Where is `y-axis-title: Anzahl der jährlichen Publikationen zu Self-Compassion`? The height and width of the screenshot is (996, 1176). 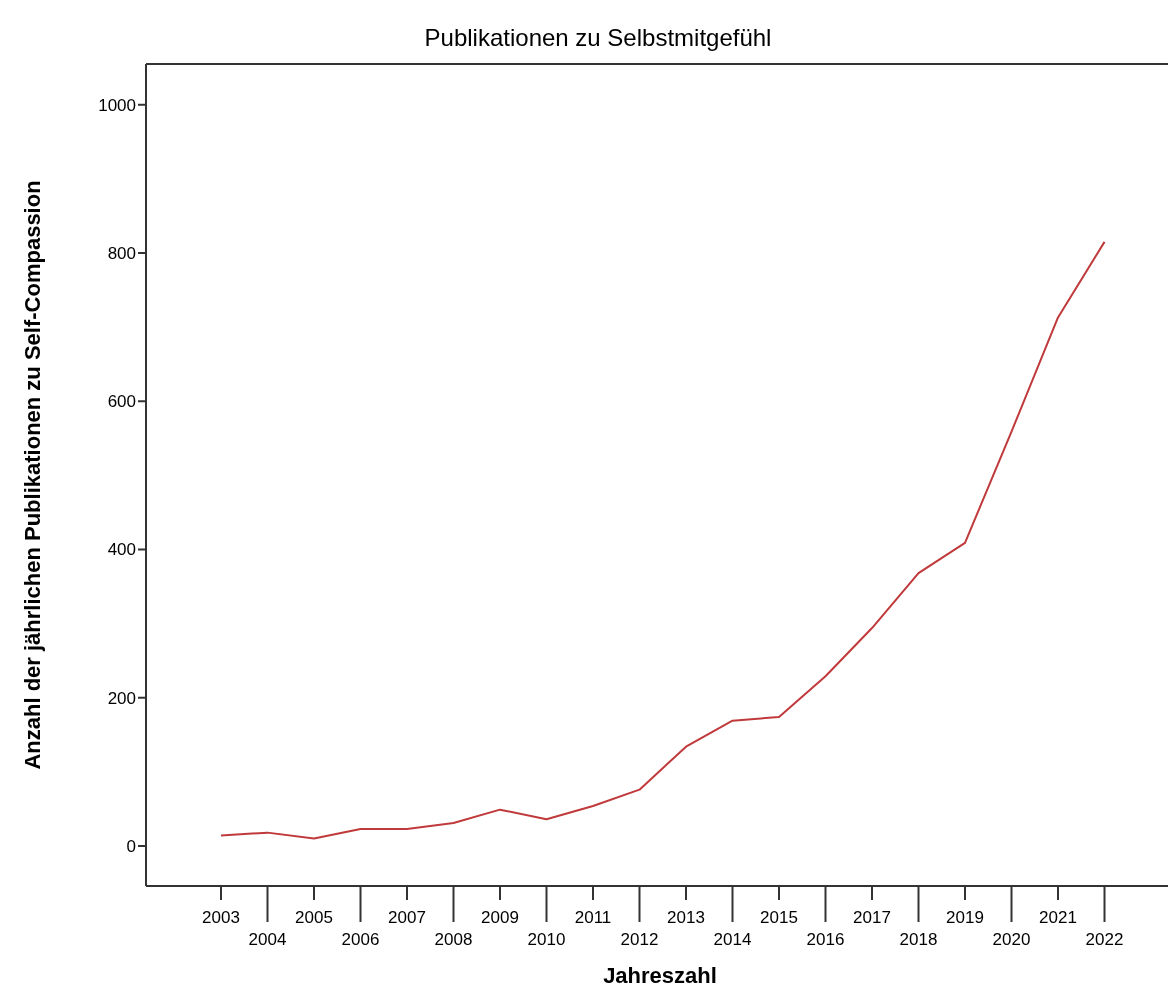
y-axis-title: Anzahl der jährlichen Publikationen zu Self-Compassion is located at coordinates (32, 475).